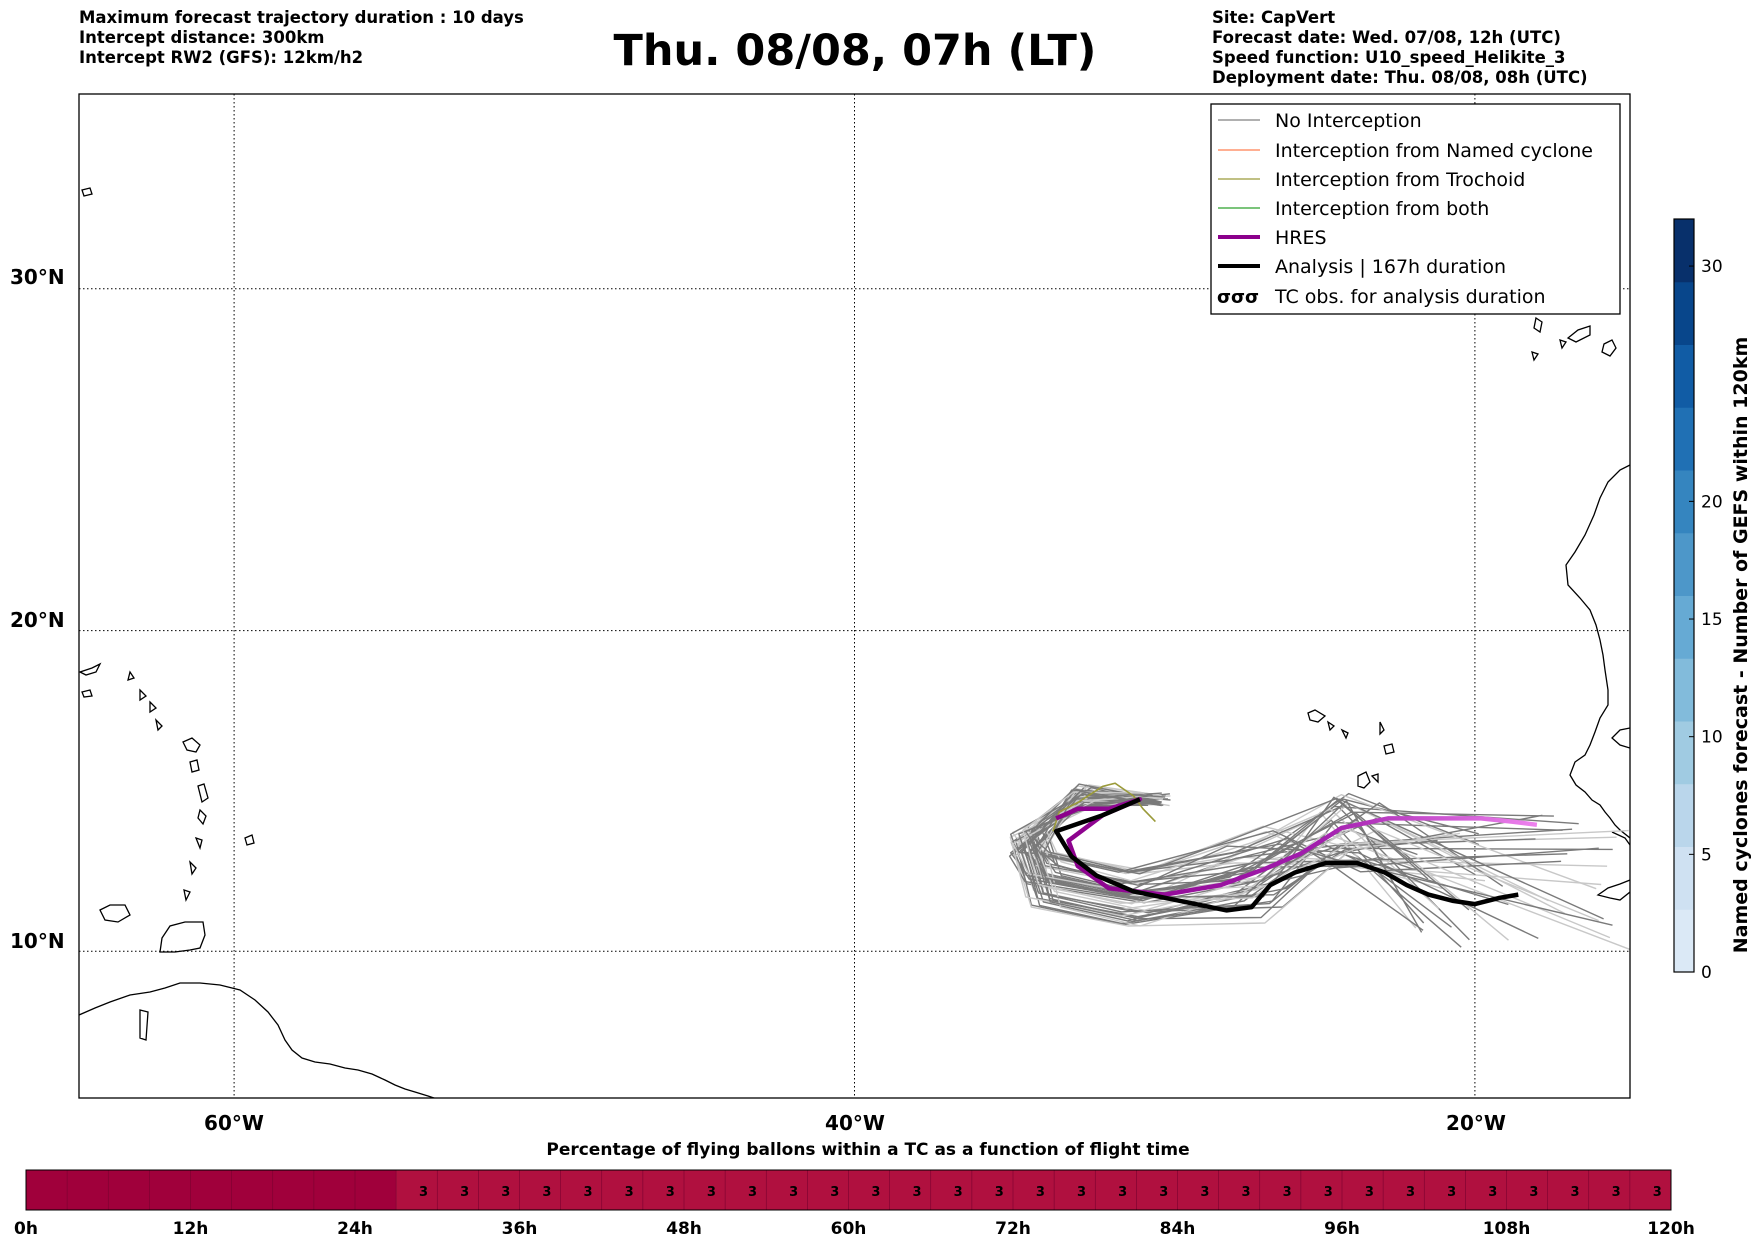 Image resolution: width=1752 pixels, height=1241 pixels. I want to click on south-america-coast, so click(258, 1040).